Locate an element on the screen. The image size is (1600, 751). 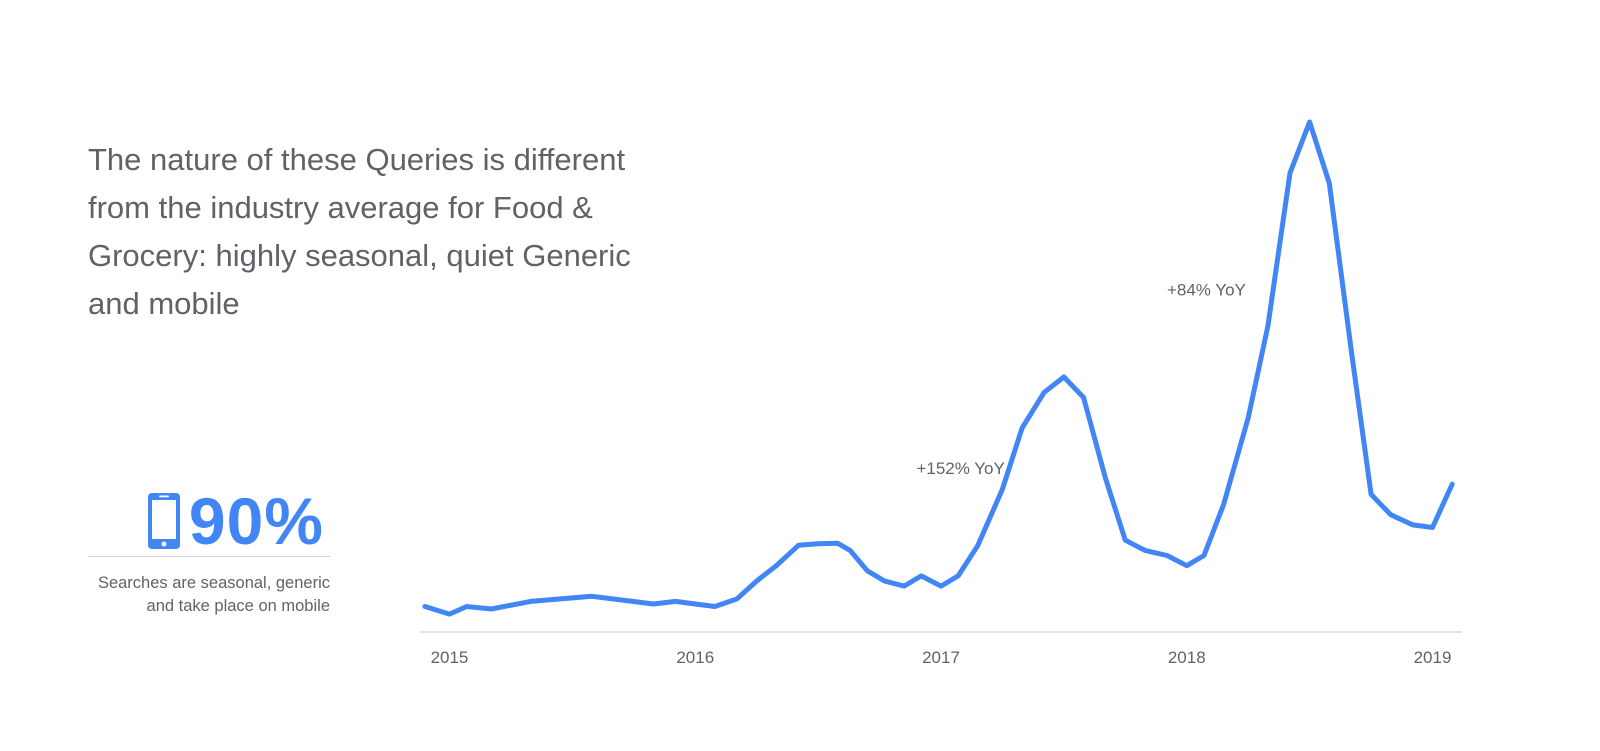
x-tick-label-2015: 2015 is located at coordinates (450, 657).